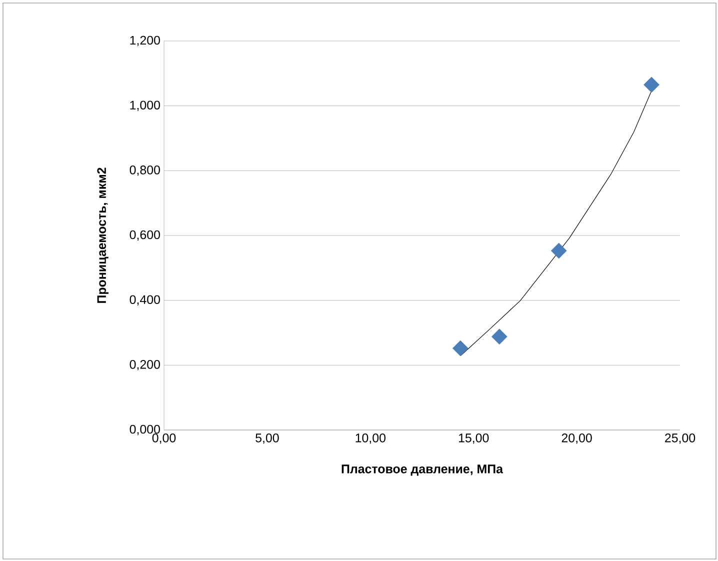 Image resolution: width=718 pixels, height=561 pixels. Describe the element at coordinates (423, 470) in the screenshot. I see `x-axis-title: Пластовое давление, МПа` at that location.